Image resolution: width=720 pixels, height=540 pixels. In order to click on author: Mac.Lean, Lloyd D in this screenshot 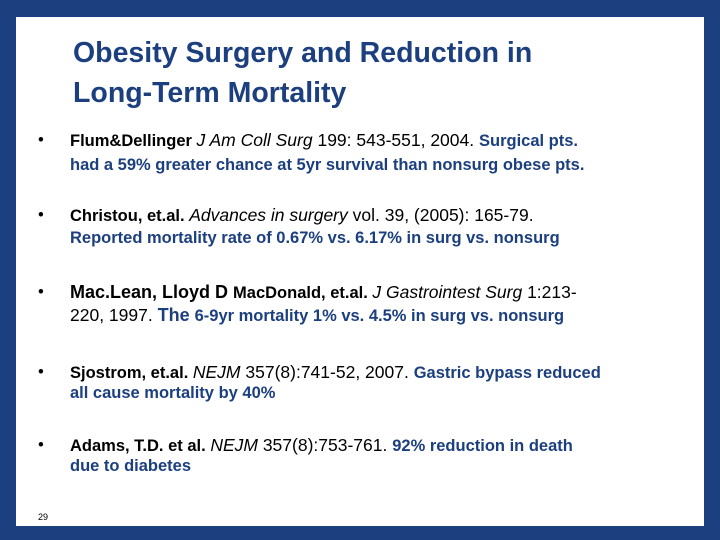, I will do `click(152, 292)`.